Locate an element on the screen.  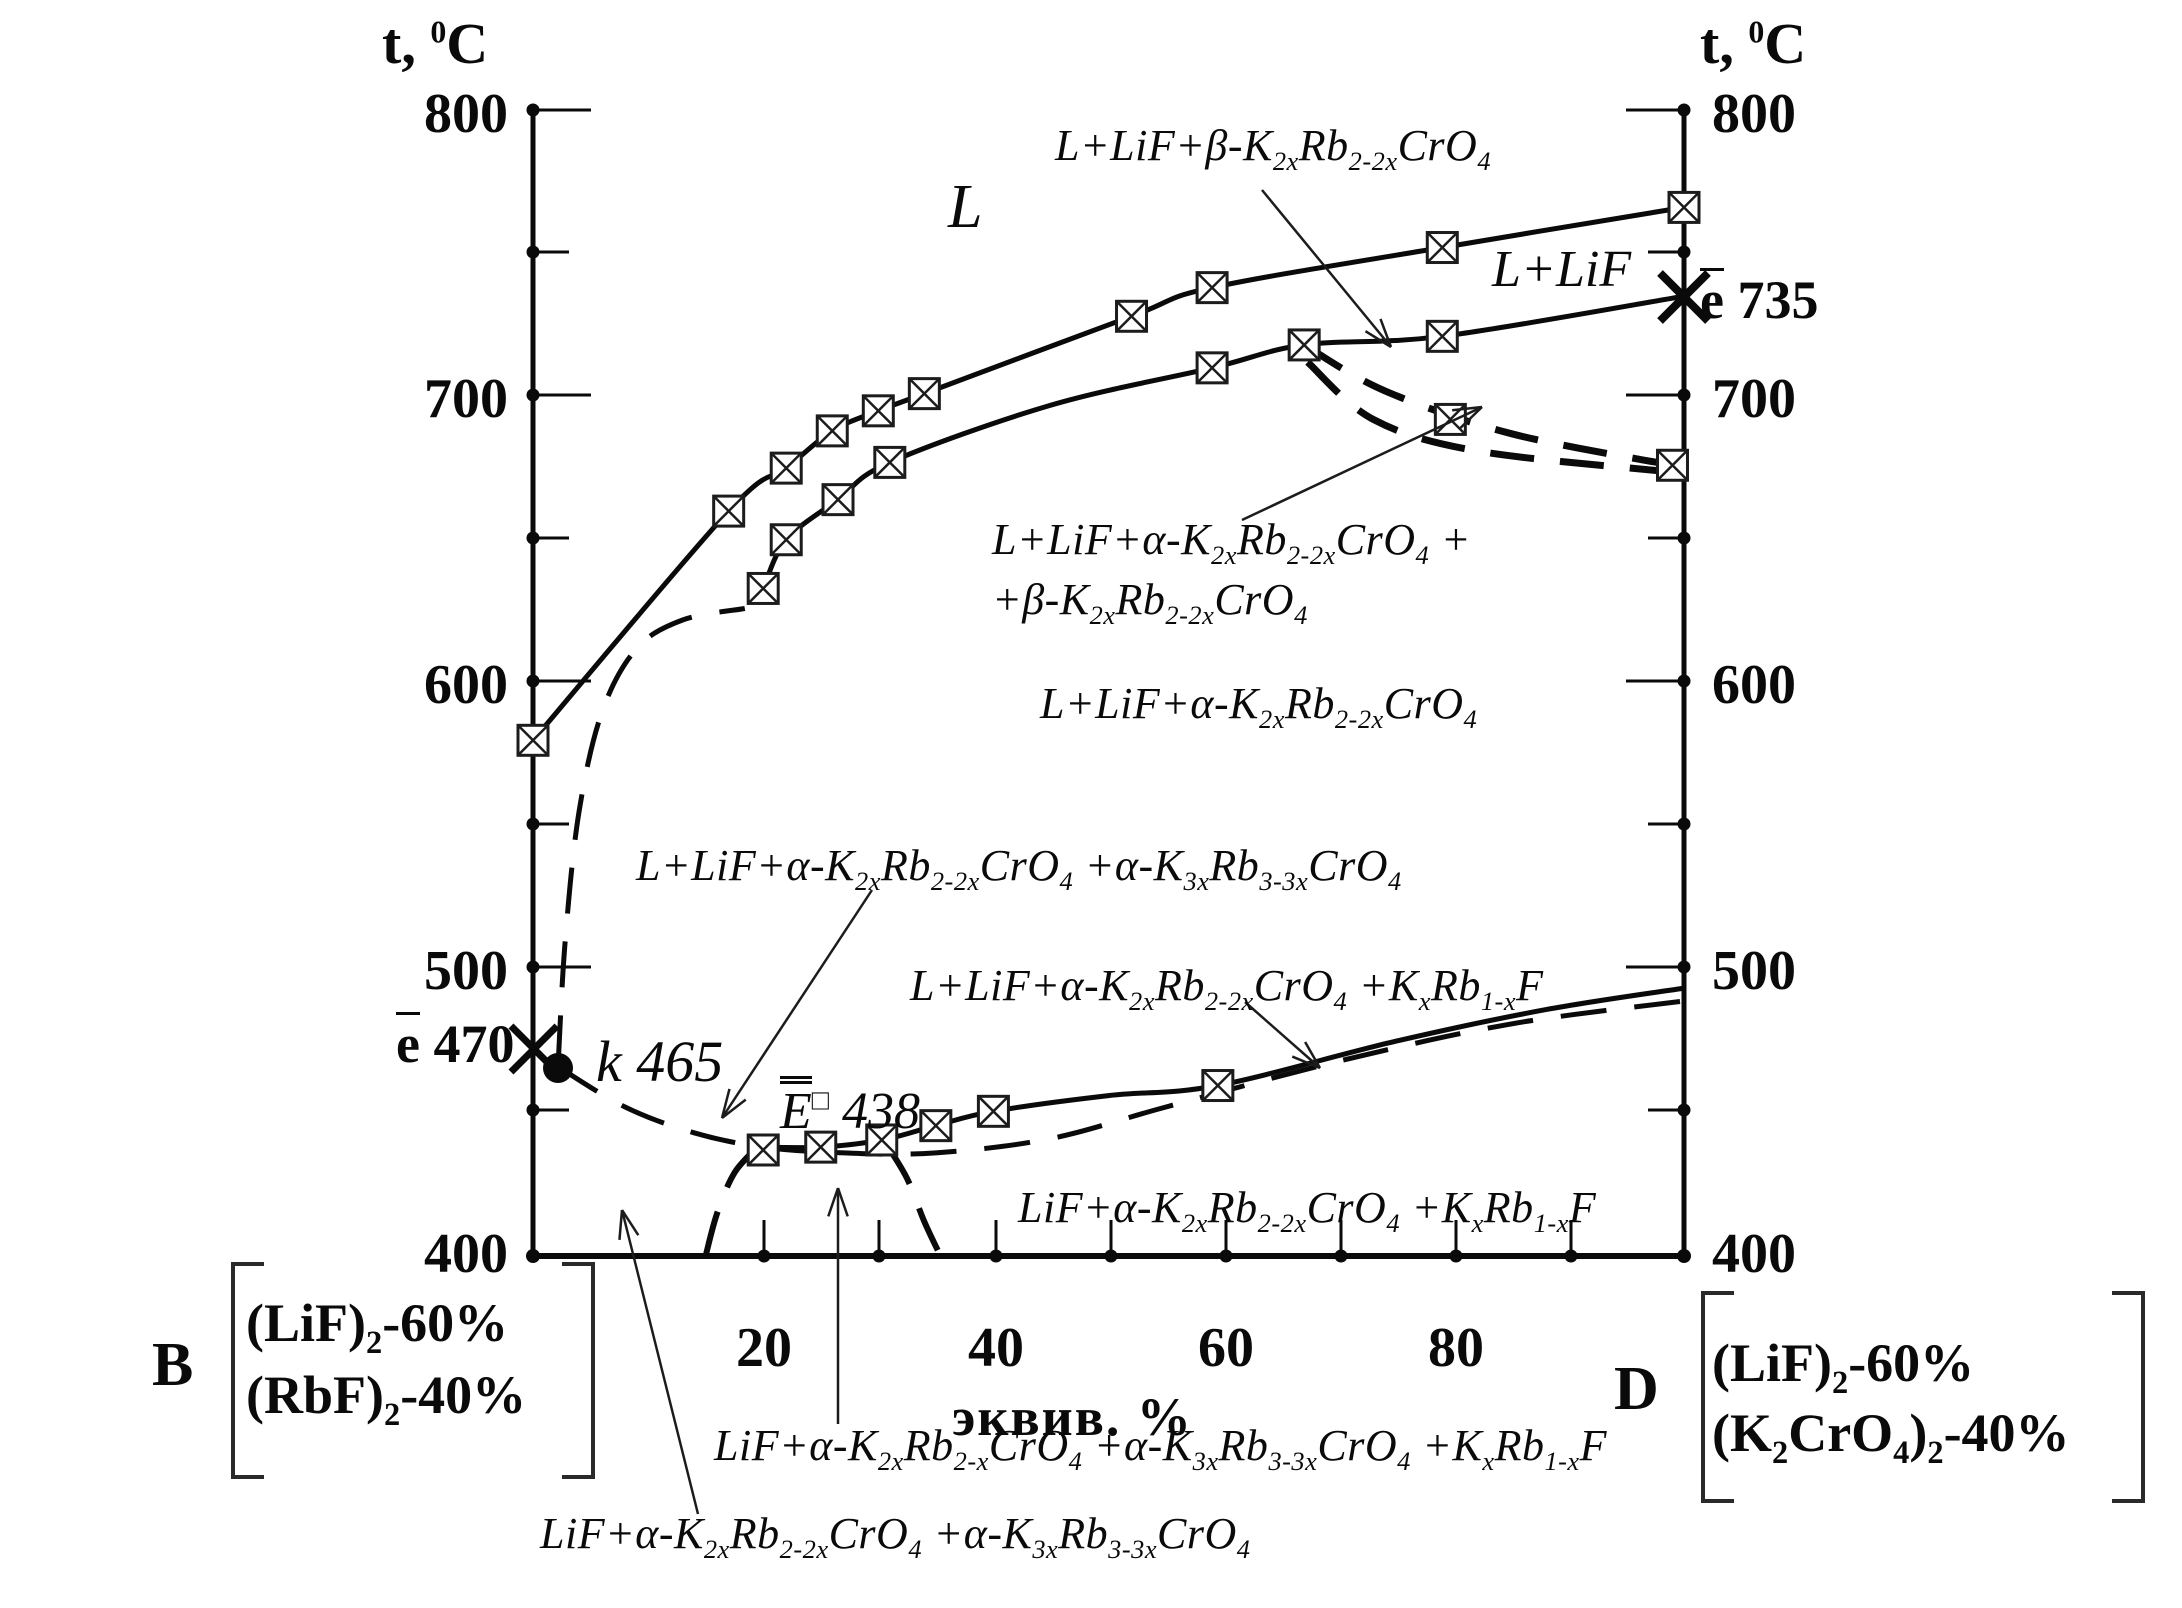
curve-solidus-dashed is located at coordinates (1121, 1077).